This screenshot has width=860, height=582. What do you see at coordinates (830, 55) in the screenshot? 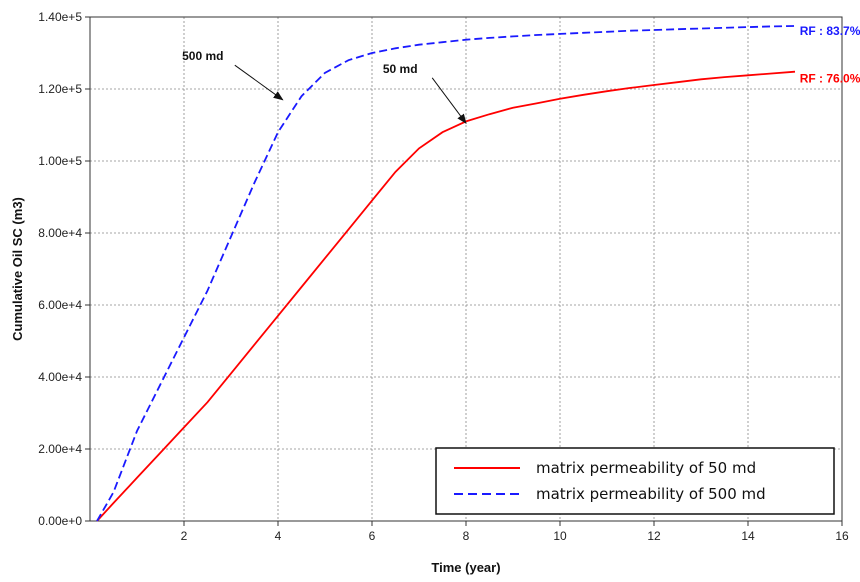
I see `rf-labels: RF : 83.7% RF : 76.0%` at bounding box center [830, 55].